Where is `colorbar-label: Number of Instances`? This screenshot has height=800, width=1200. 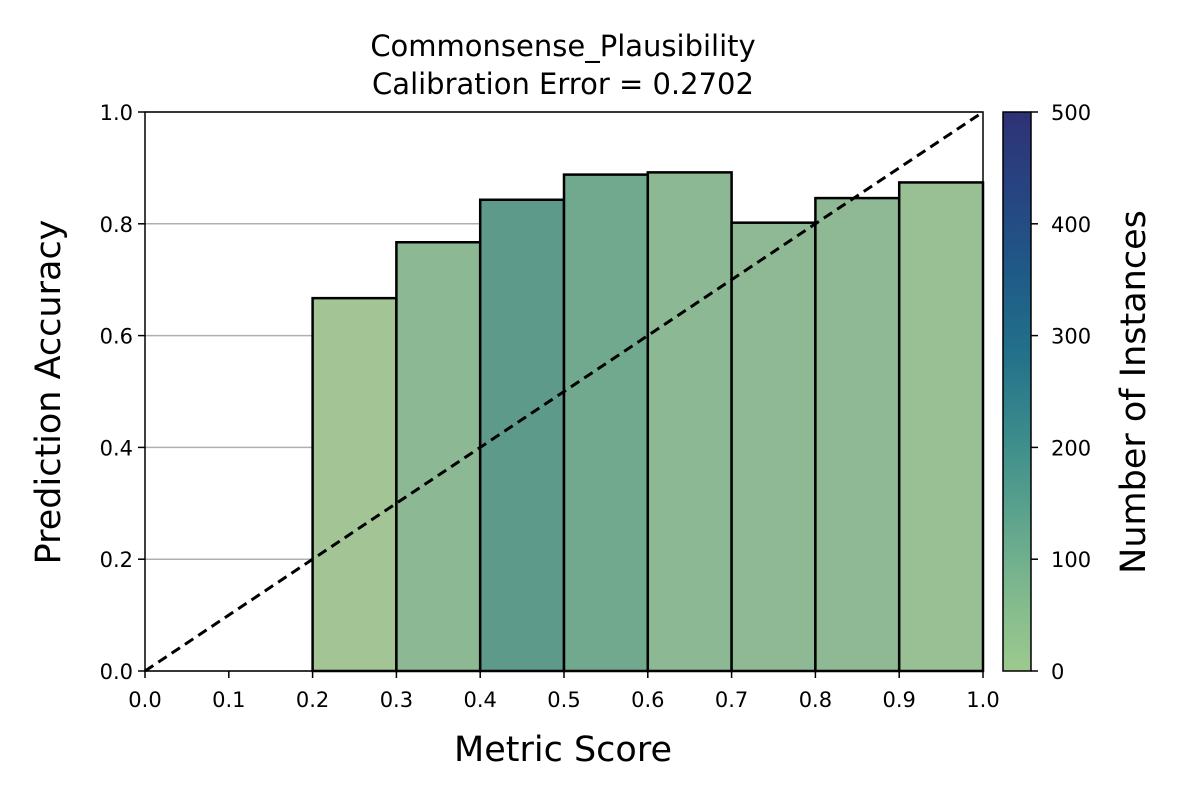 colorbar-label: Number of Instances is located at coordinates (1134, 392).